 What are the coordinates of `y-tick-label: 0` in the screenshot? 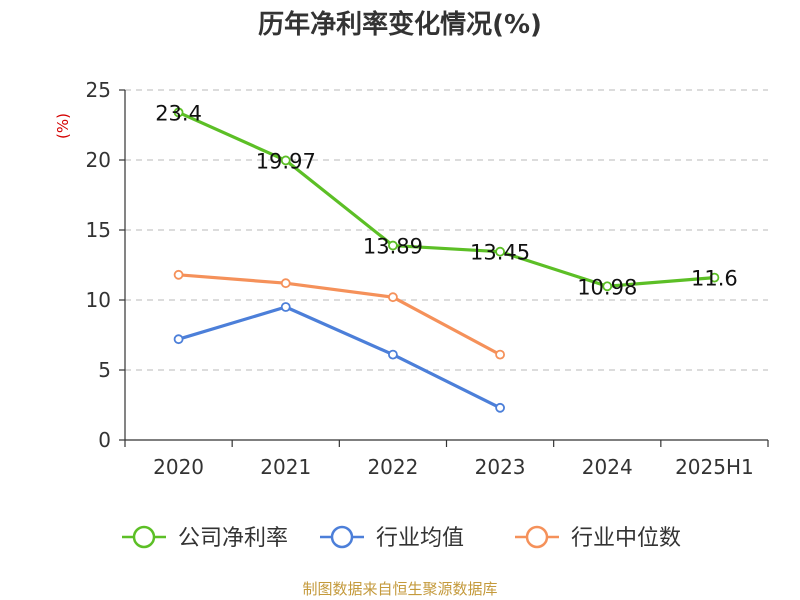 It's located at (104, 440).